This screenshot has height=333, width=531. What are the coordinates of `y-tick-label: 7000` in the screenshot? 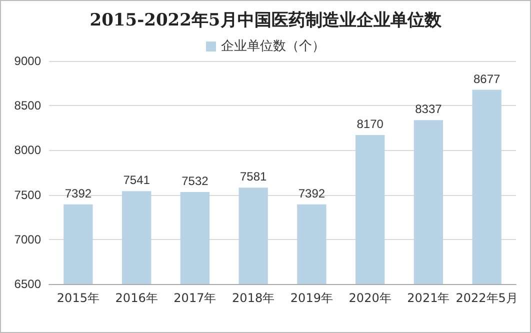 It's located at (28, 239).